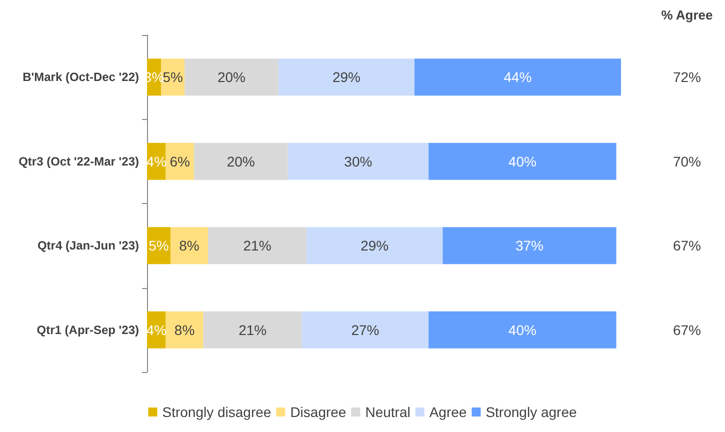  I want to click on data-label: 37%, so click(529, 246).